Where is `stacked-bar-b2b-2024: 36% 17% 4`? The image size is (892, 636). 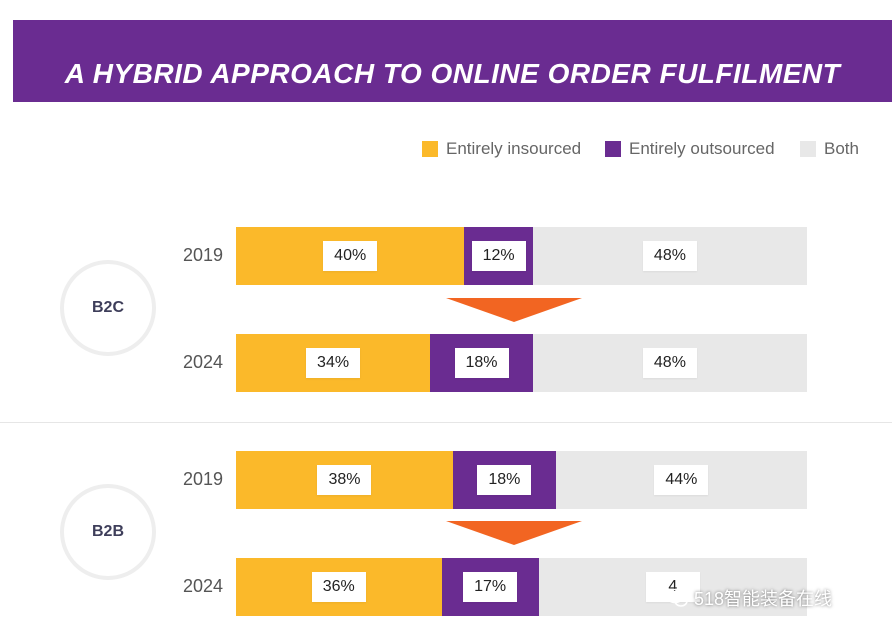 stacked-bar-b2b-2024: 36% 17% 4 is located at coordinates (521, 587).